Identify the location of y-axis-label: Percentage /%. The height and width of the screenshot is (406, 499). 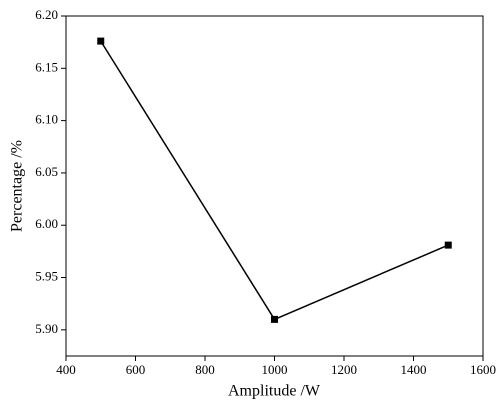
(17, 186).